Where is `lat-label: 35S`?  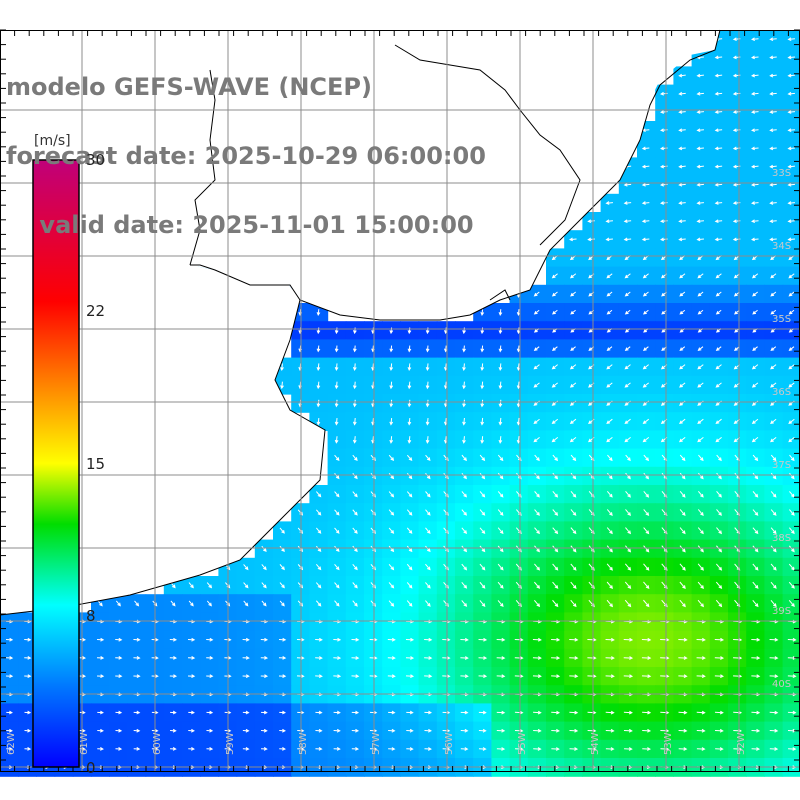 lat-label: 35S is located at coordinates (781, 319).